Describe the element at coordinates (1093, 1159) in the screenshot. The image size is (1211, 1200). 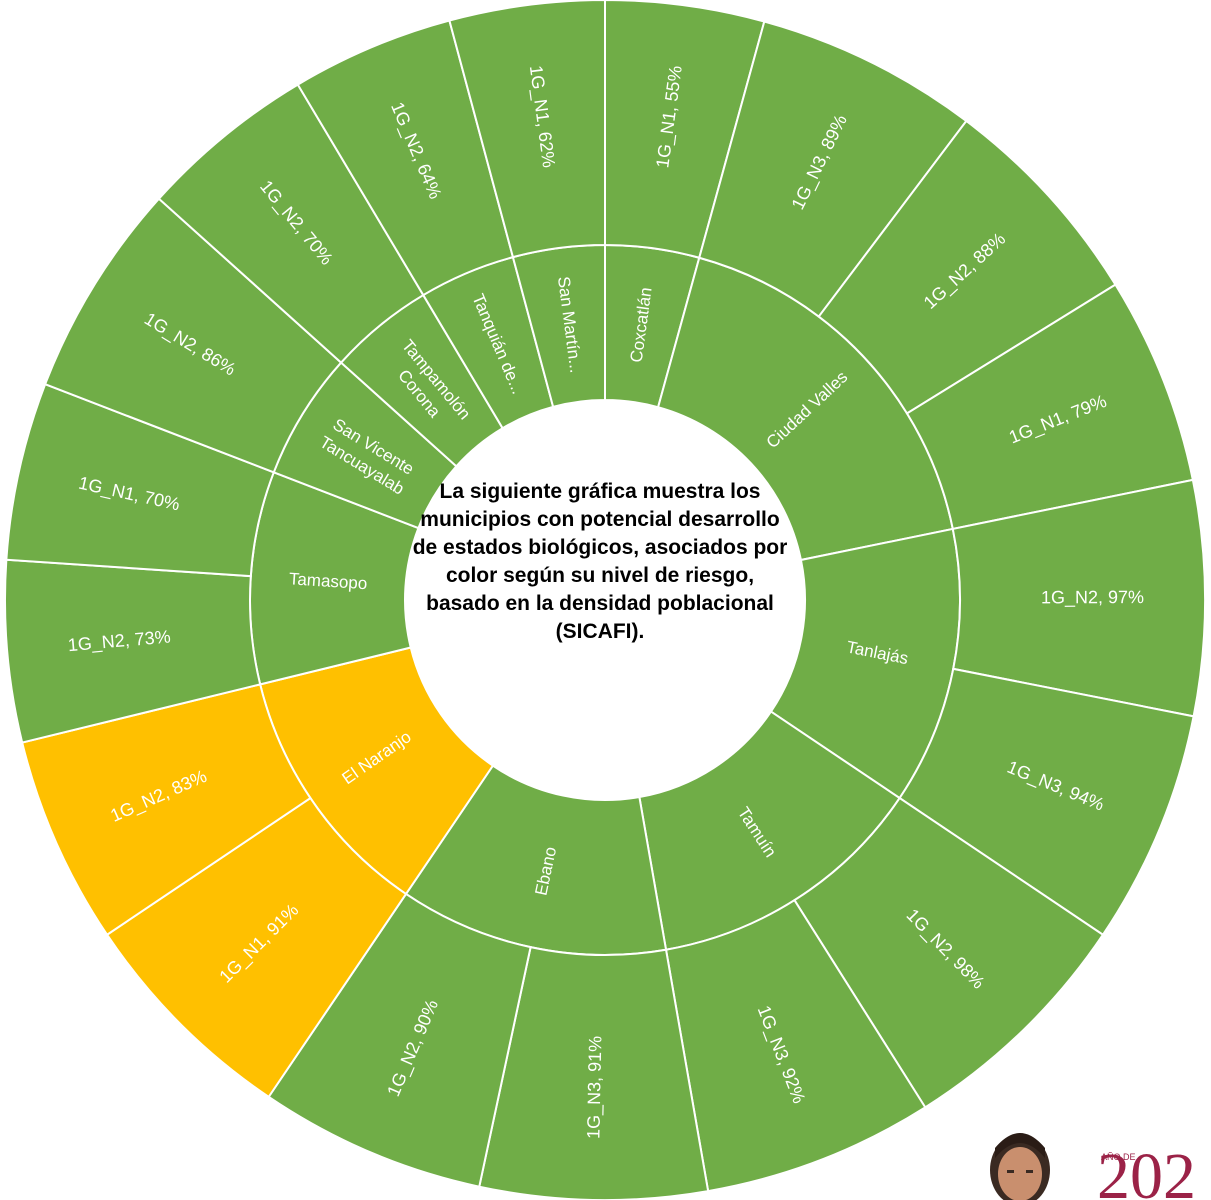
I see `logo: 202 AÑO DE` at that location.